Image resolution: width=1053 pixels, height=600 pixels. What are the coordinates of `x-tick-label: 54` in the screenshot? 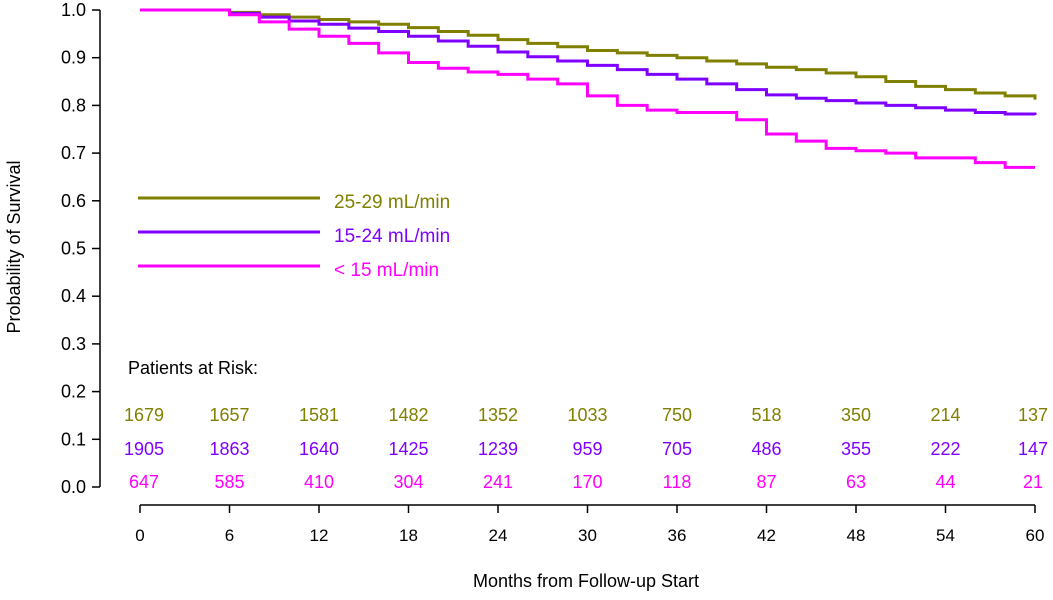 It's located at (945, 535).